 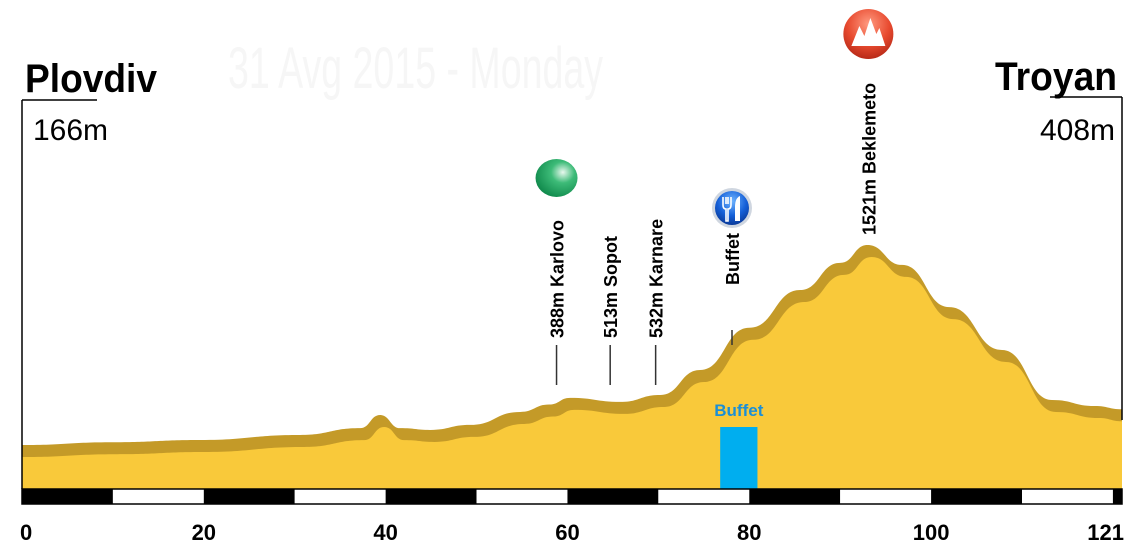 What do you see at coordinates (1105, 532) in the screenshot?
I see `x-tick-label: 121` at bounding box center [1105, 532].